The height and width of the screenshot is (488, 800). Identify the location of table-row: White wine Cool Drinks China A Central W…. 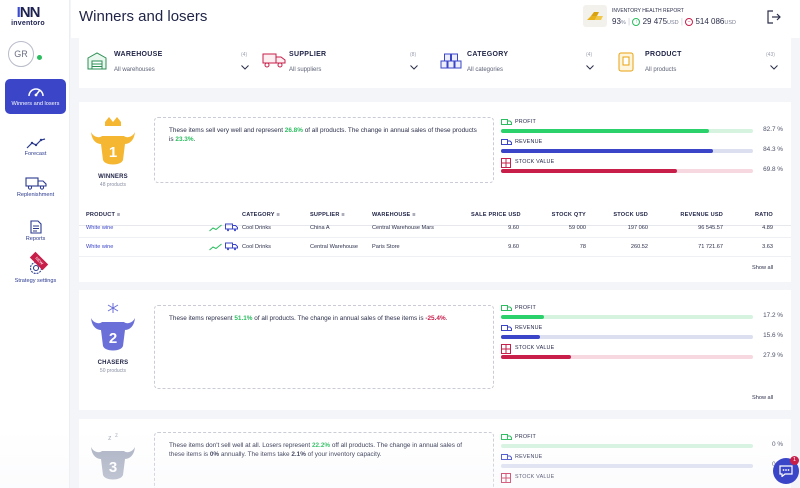
(435, 228).